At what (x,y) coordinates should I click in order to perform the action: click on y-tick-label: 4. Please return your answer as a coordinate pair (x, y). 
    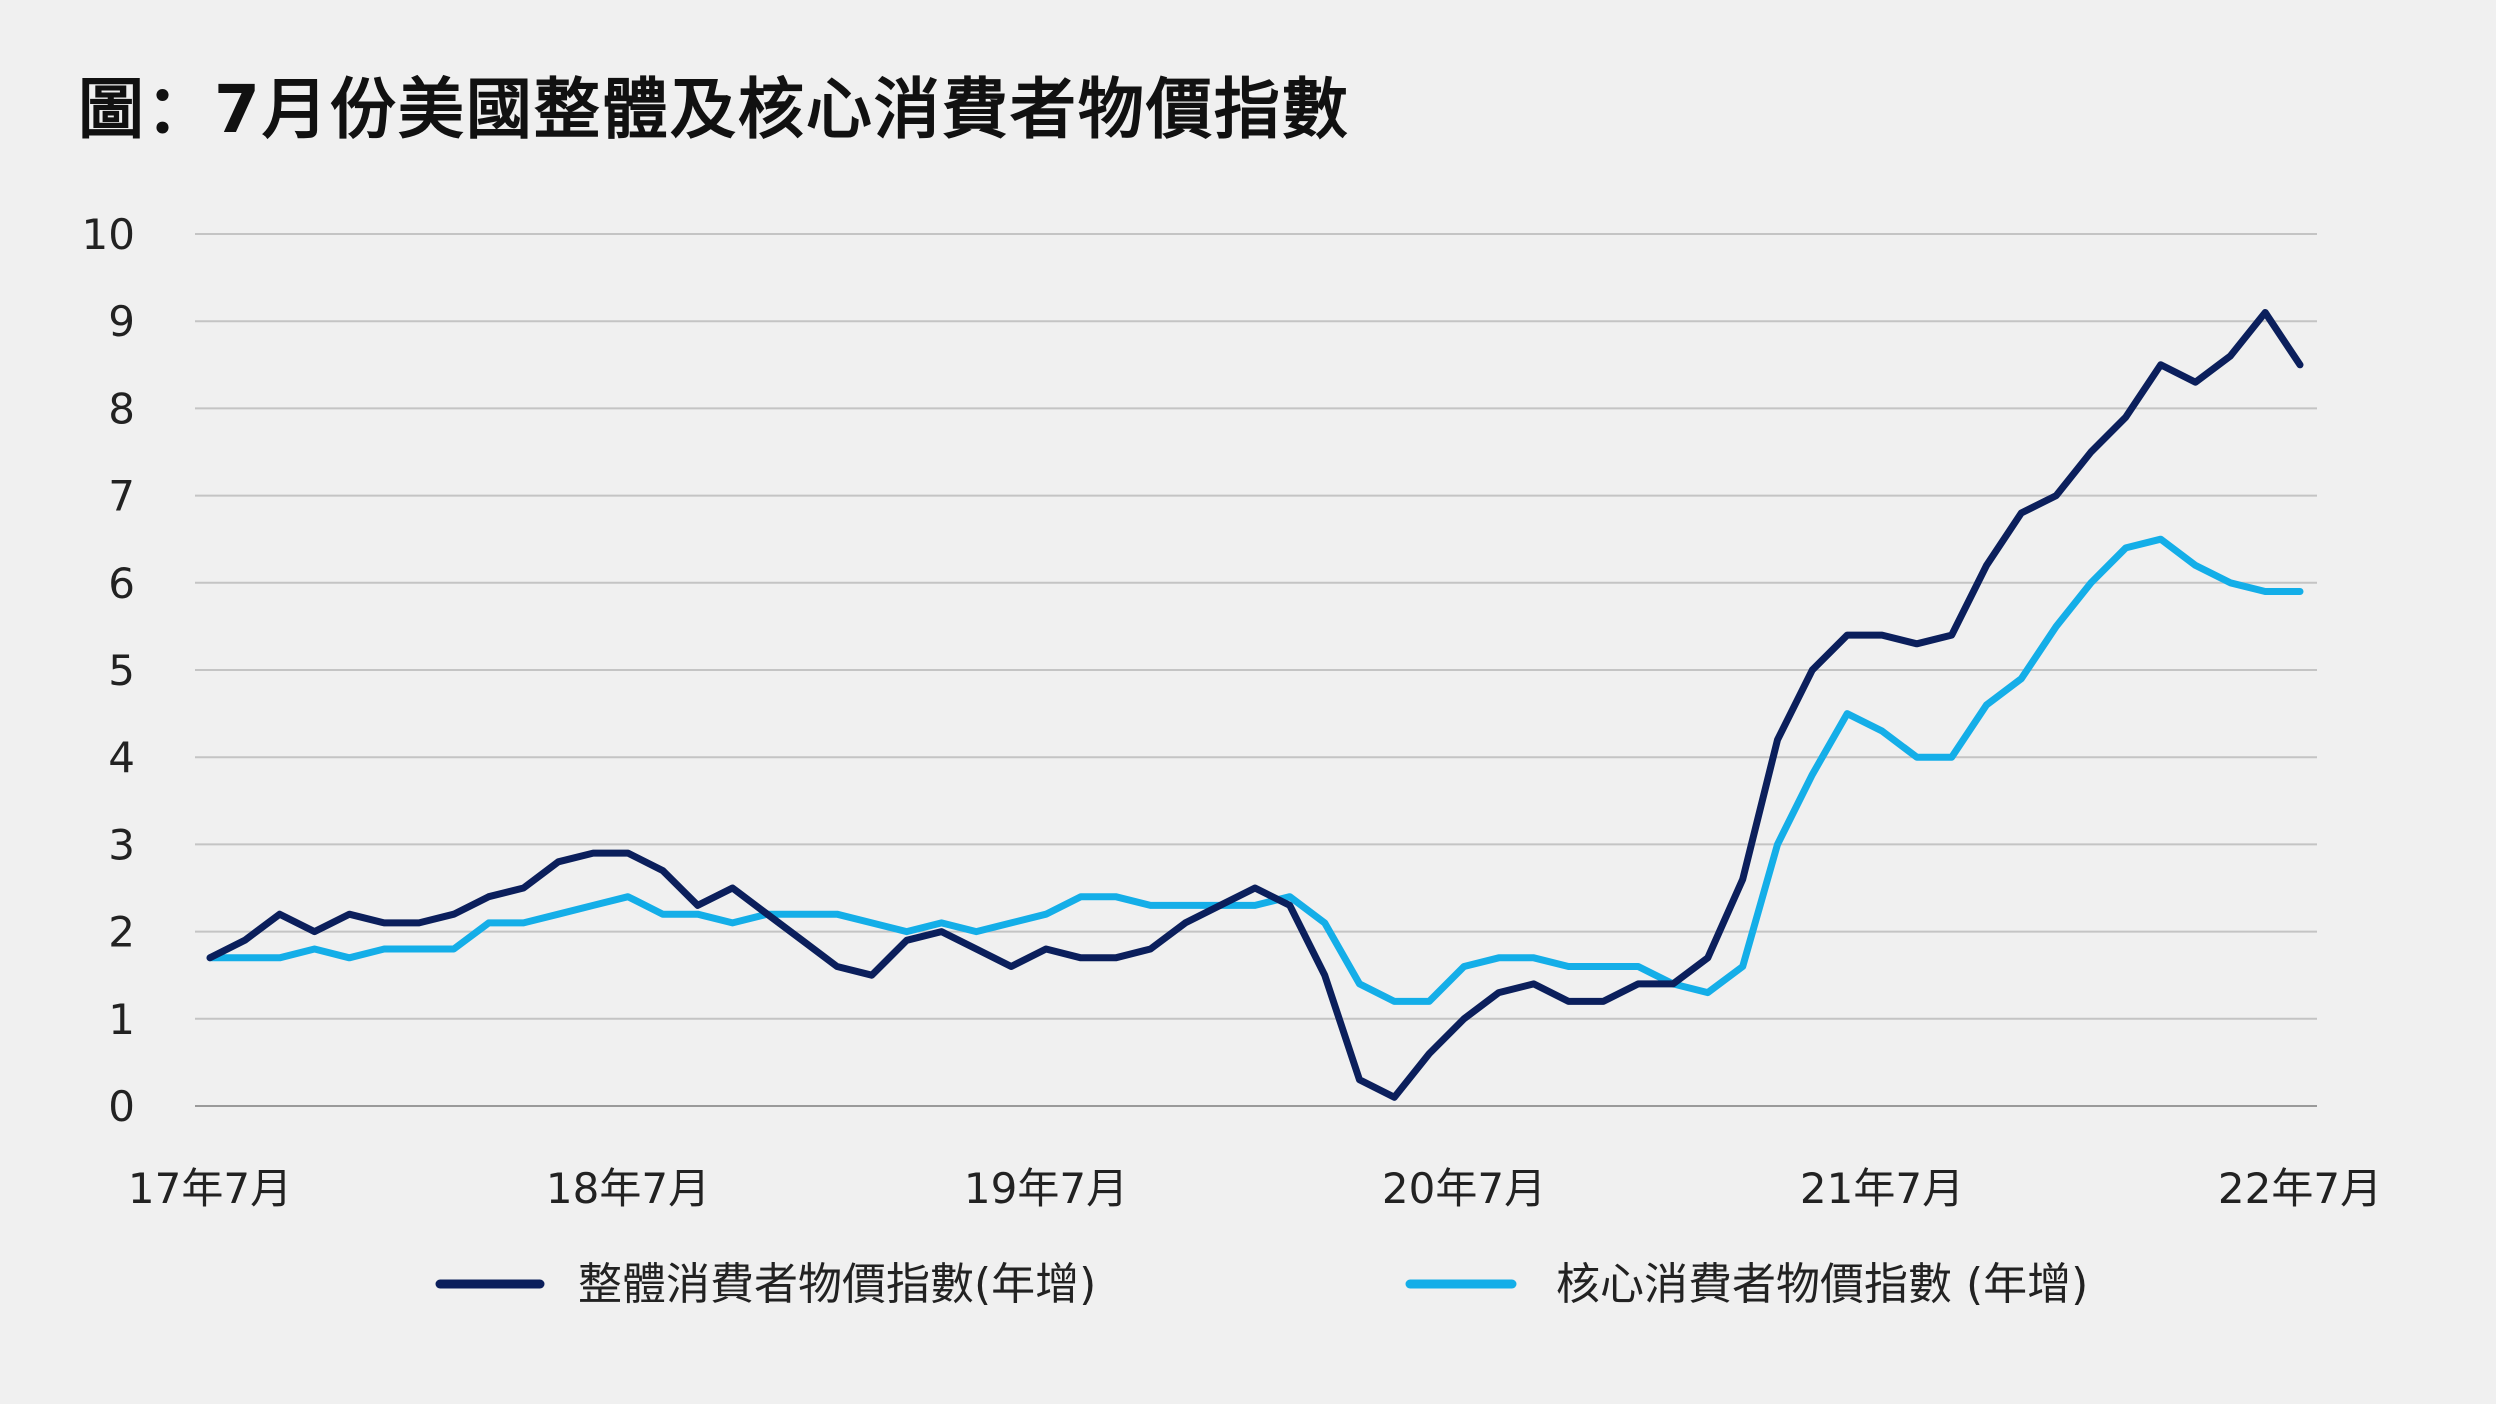
    Looking at the image, I should click on (121, 757).